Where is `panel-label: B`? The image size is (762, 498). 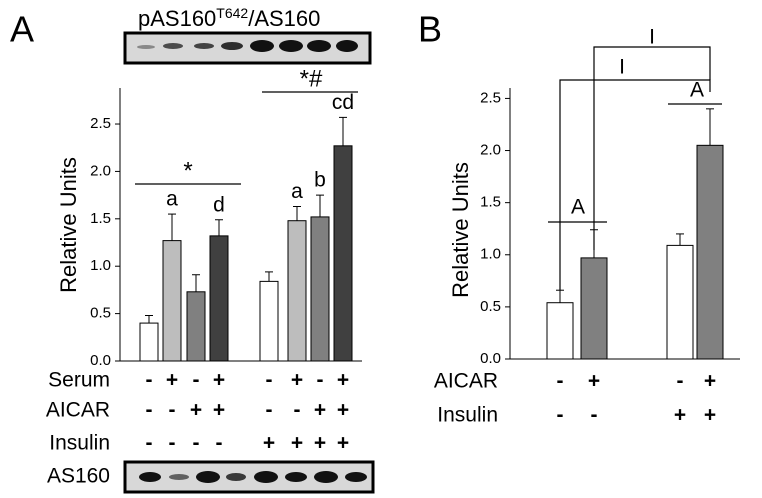
panel-label: B is located at coordinates (430, 29).